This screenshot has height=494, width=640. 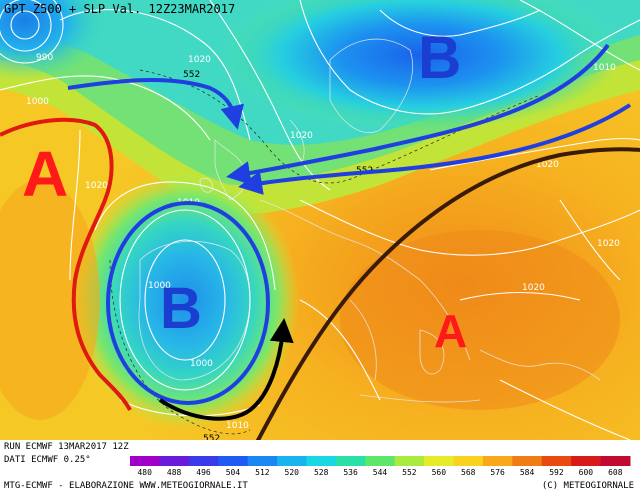 What do you see at coordinates (45, 174) in the screenshot?
I see `high-letter-west: A` at bounding box center [45, 174].